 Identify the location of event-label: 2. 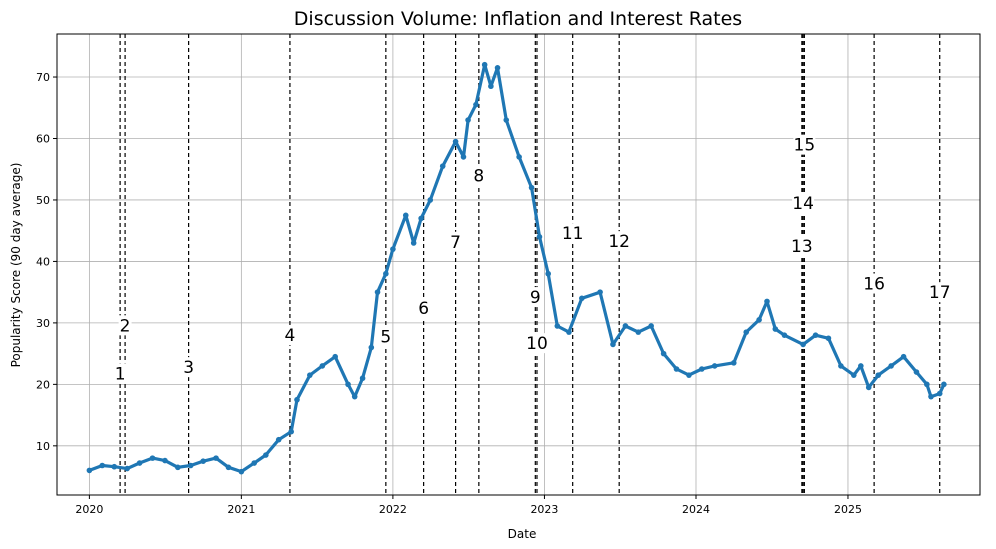
(125, 326).